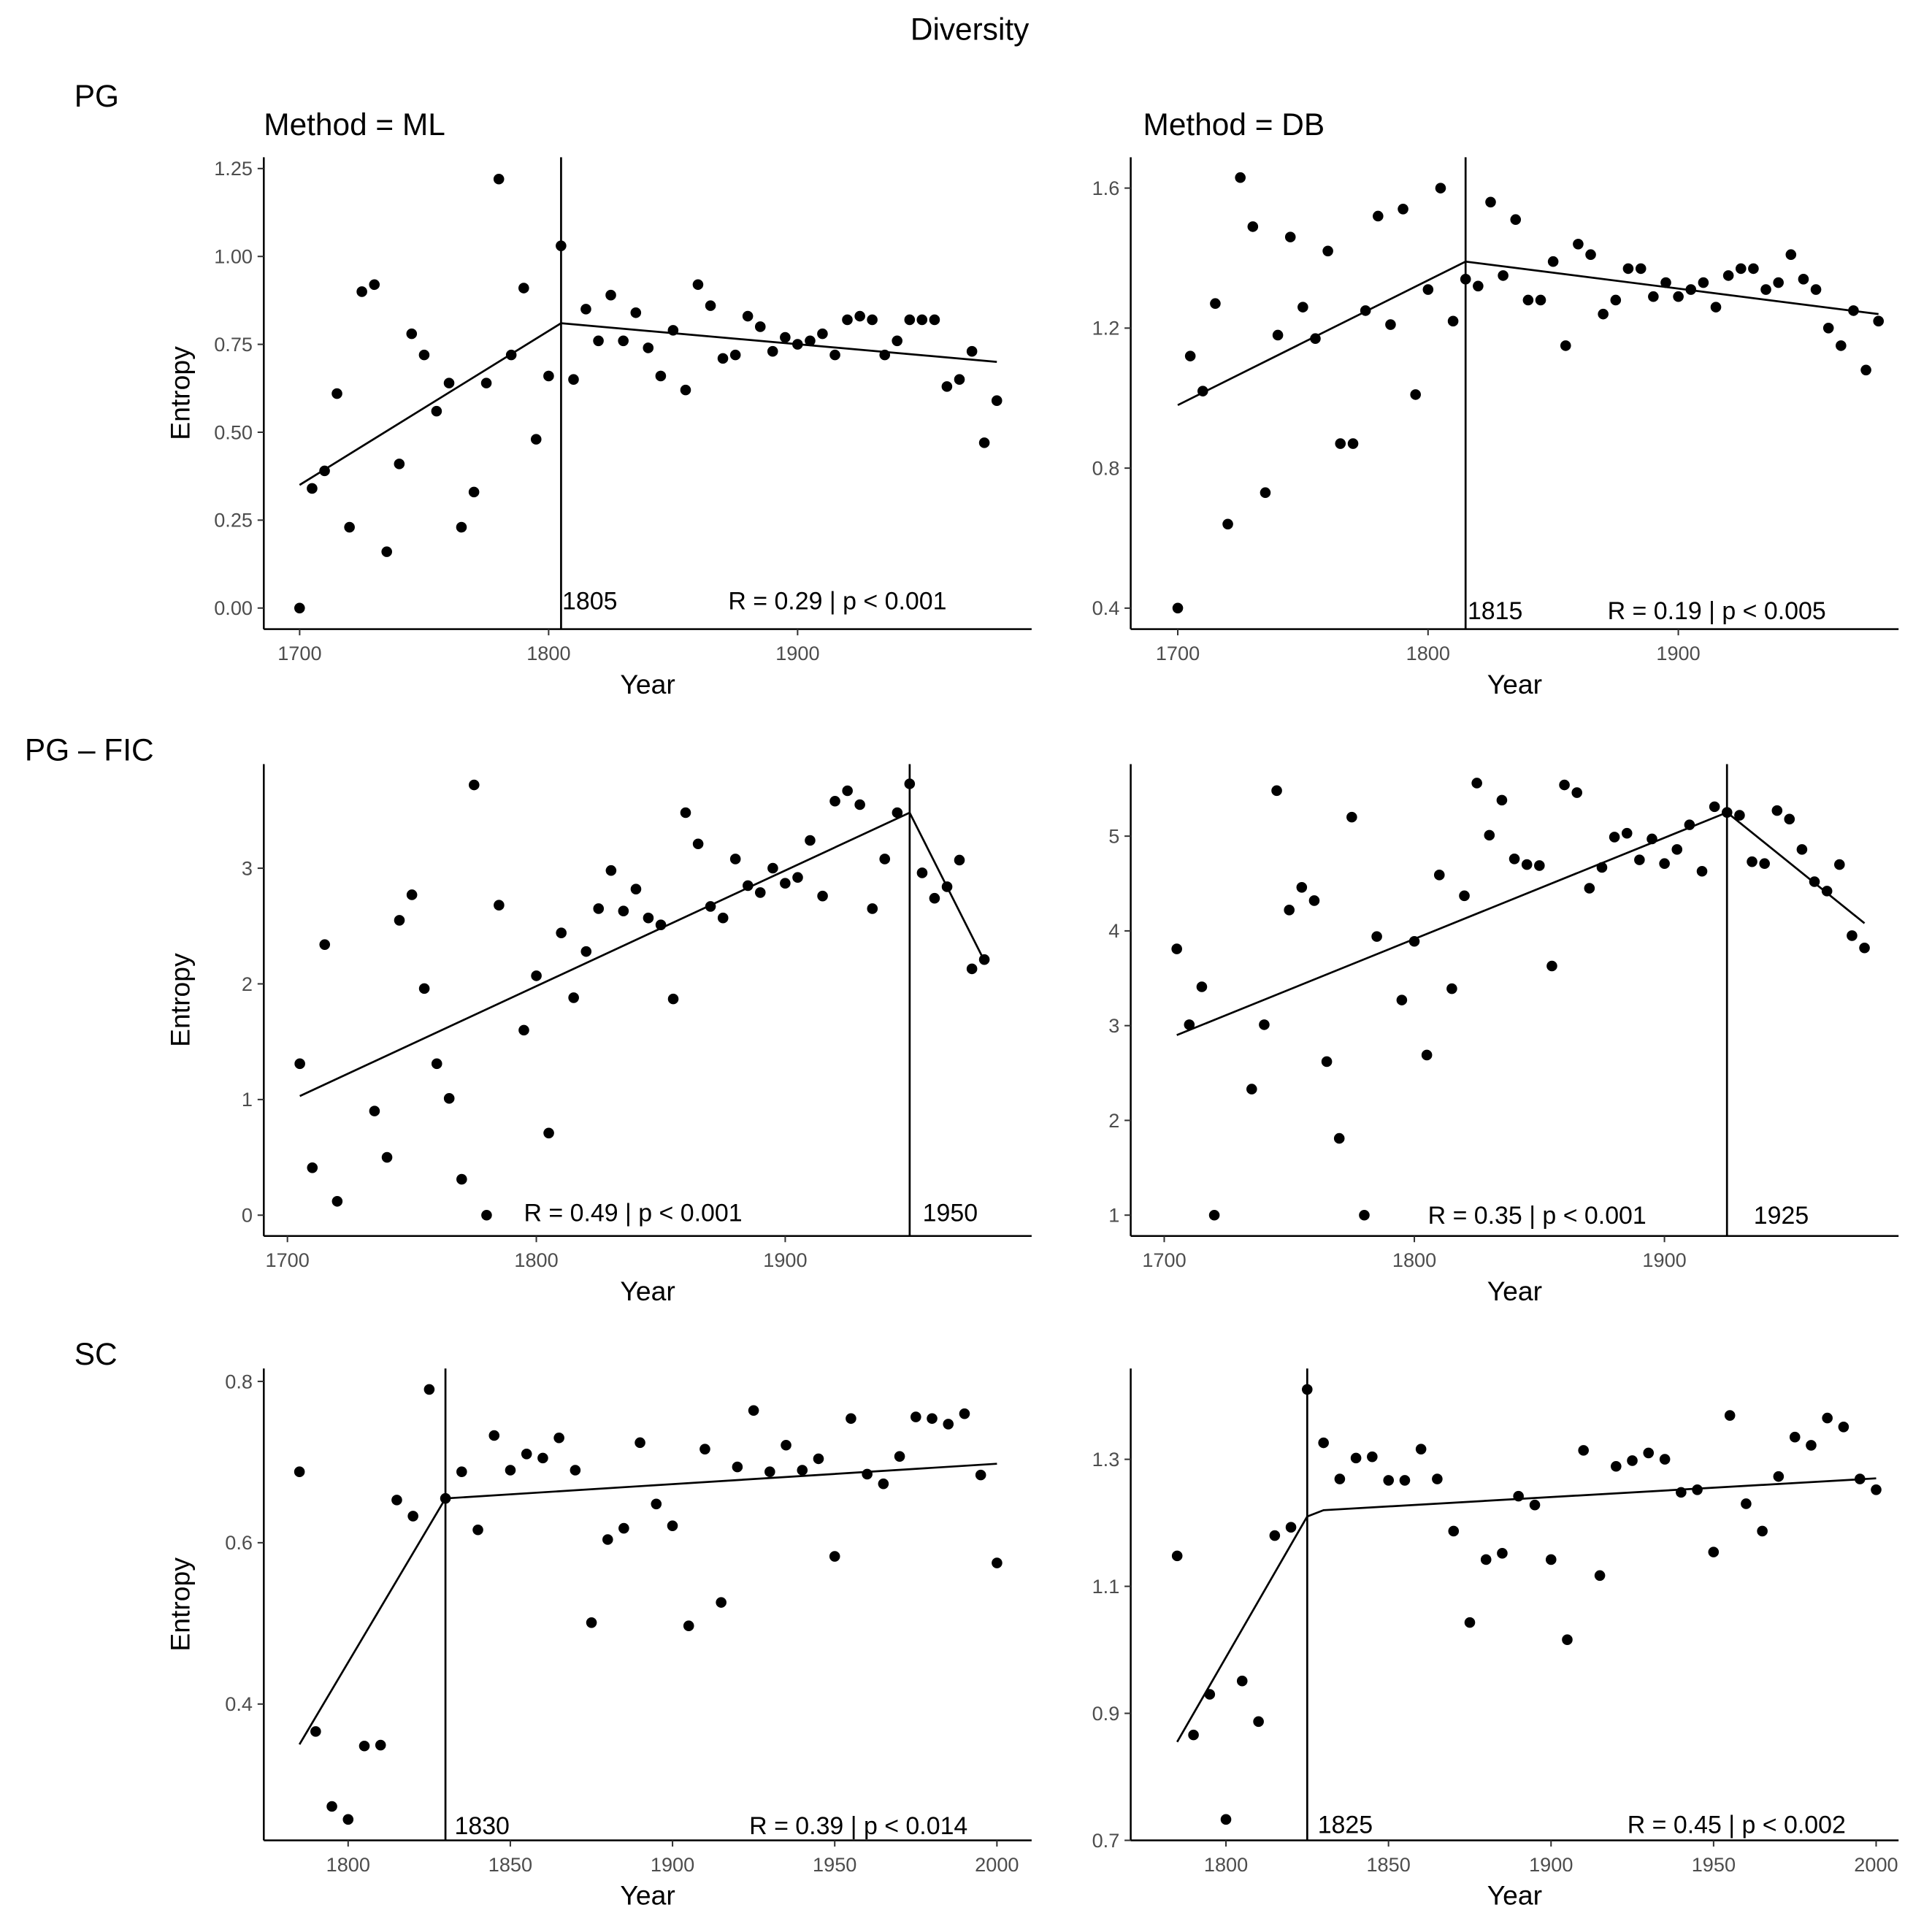 This screenshot has height=1932, width=1932. Describe the element at coordinates (1514, 684) in the screenshot. I see `x-axis-title: Year` at that location.